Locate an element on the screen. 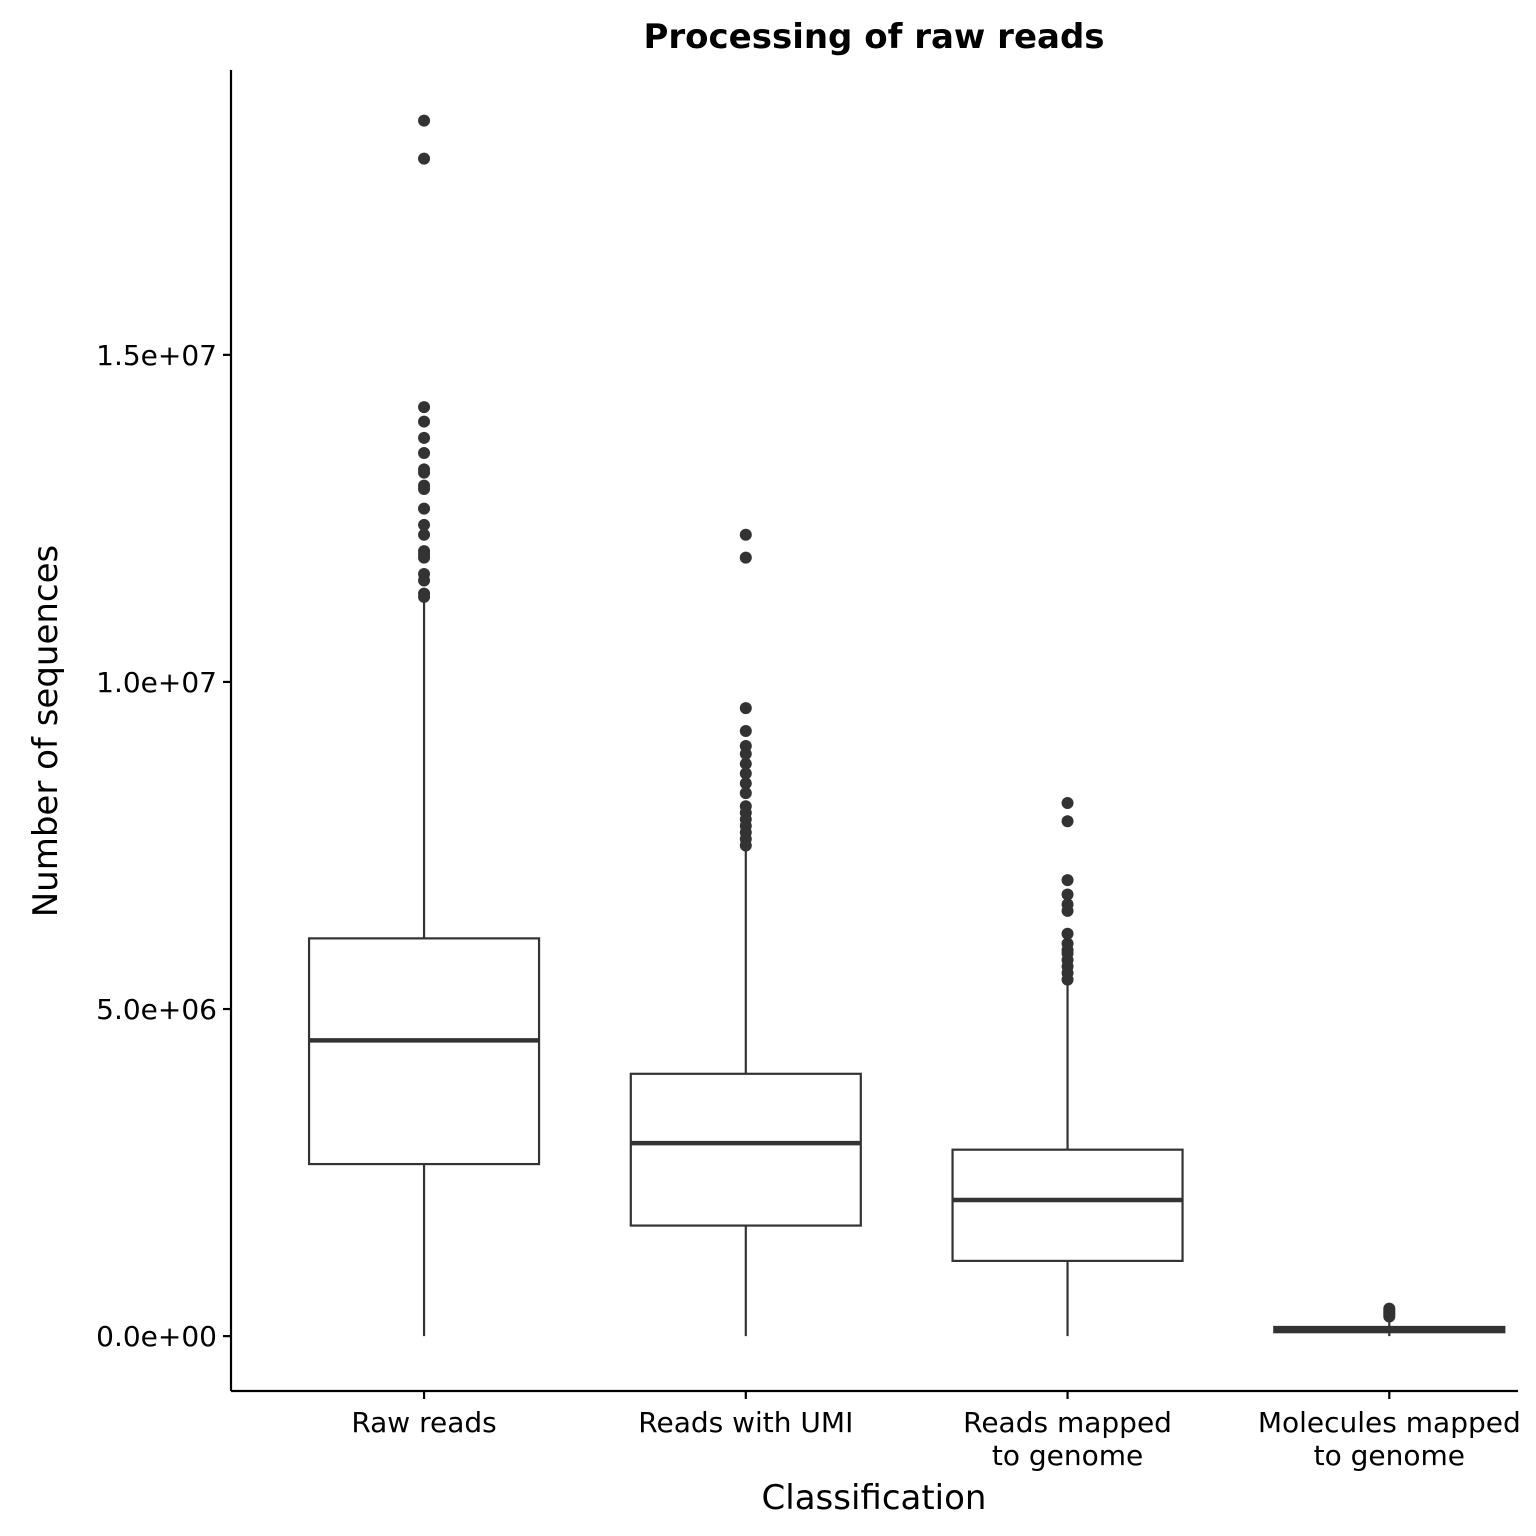 The image size is (1536, 1536). y-tick-label-0: 0.0e+00 is located at coordinates (156, 1336).